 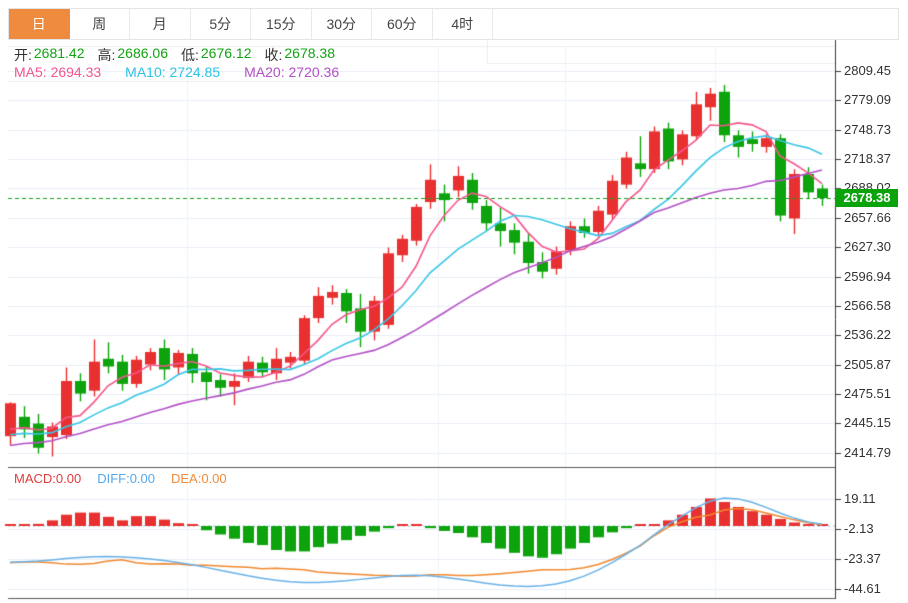 I want to click on tab-interval-1: 日, so click(x=39, y=24).